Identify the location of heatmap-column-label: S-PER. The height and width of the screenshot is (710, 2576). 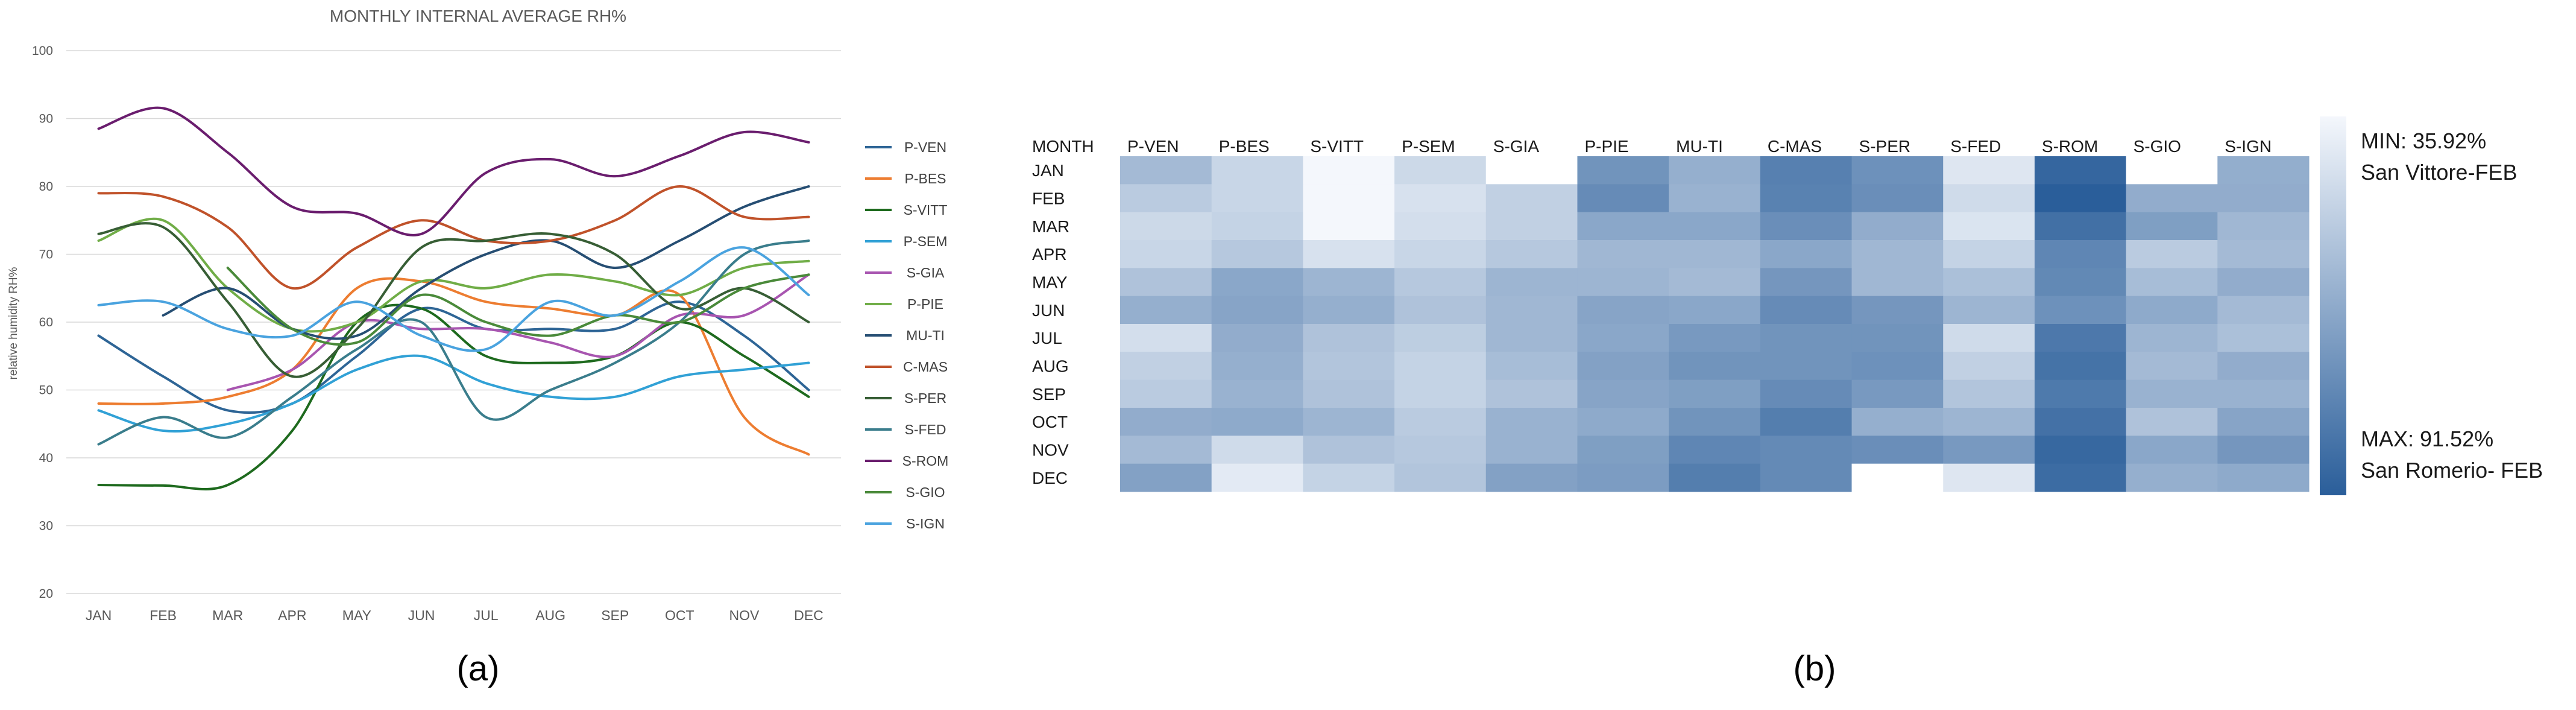
(1885, 146).